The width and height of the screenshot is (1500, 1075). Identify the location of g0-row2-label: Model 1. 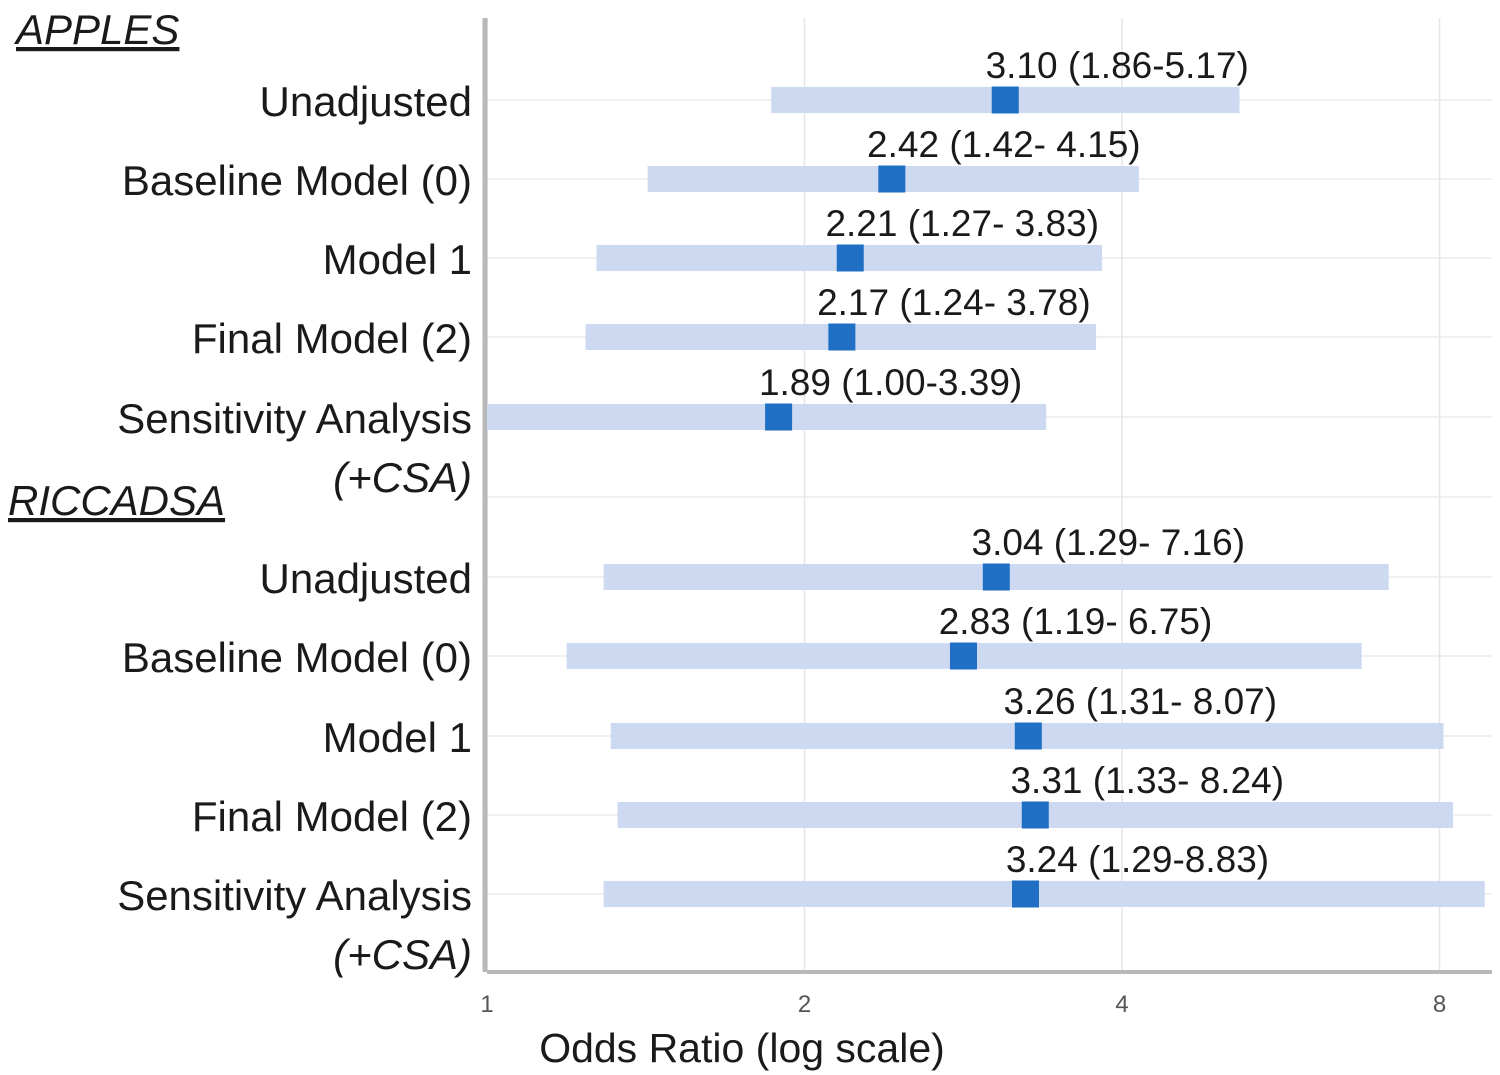
(397, 259).